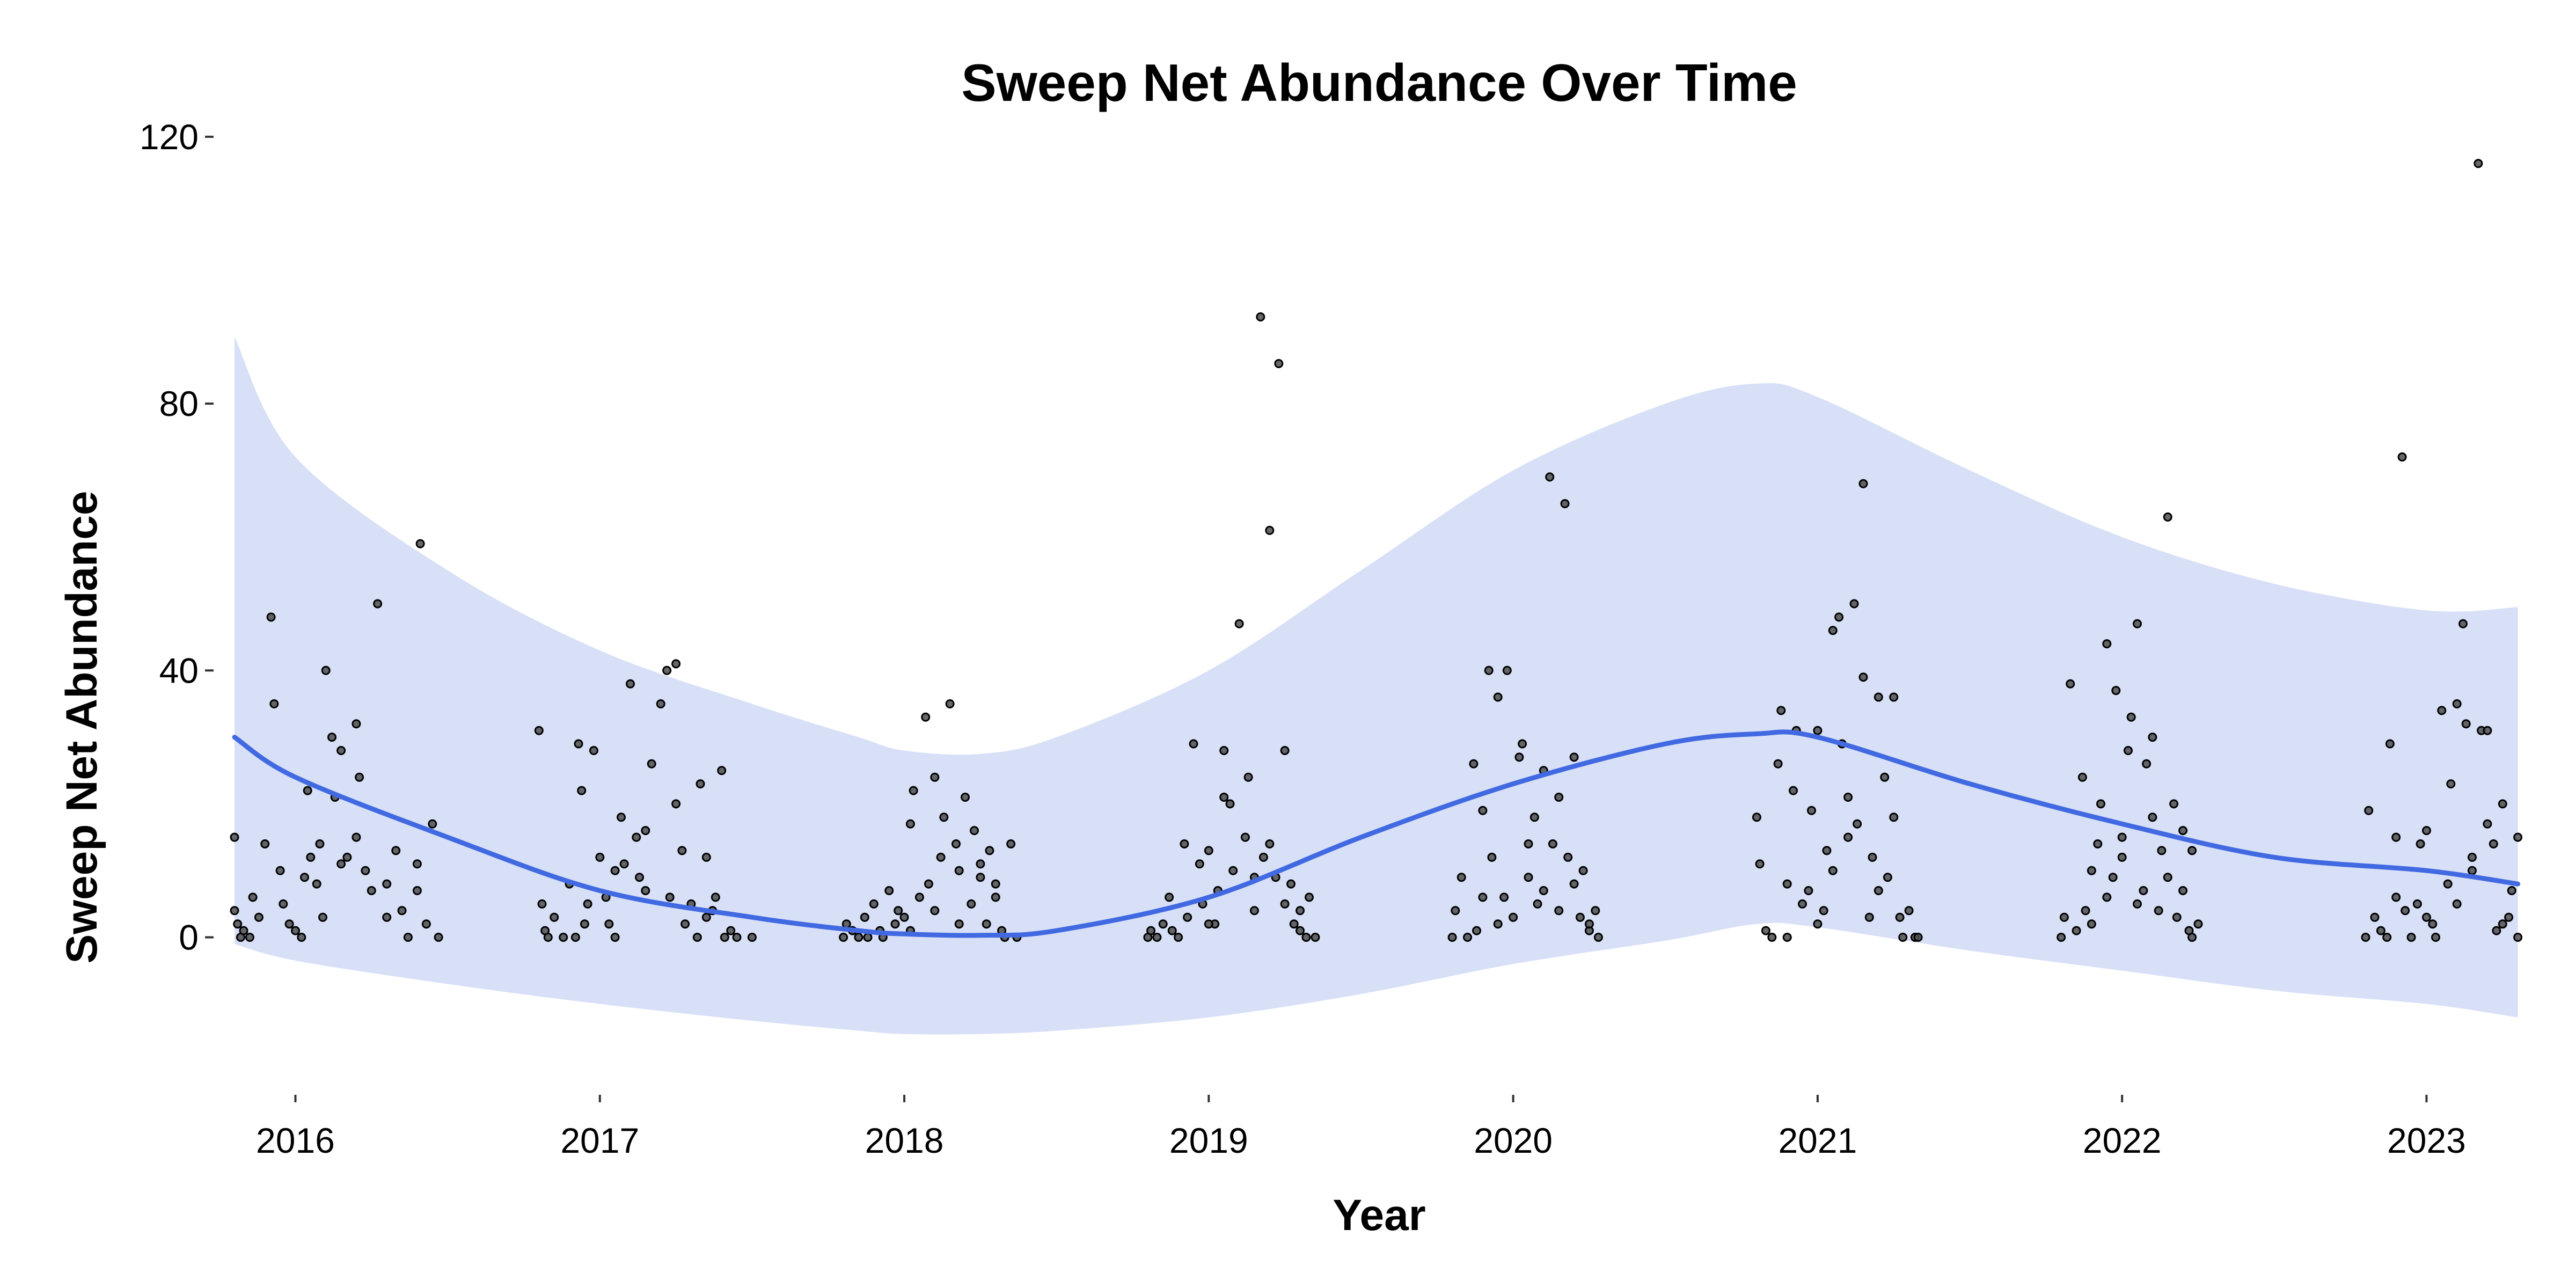 The image size is (2576, 1288). Describe the element at coordinates (1379, 1215) in the screenshot. I see `x-axis-title: Year` at that location.